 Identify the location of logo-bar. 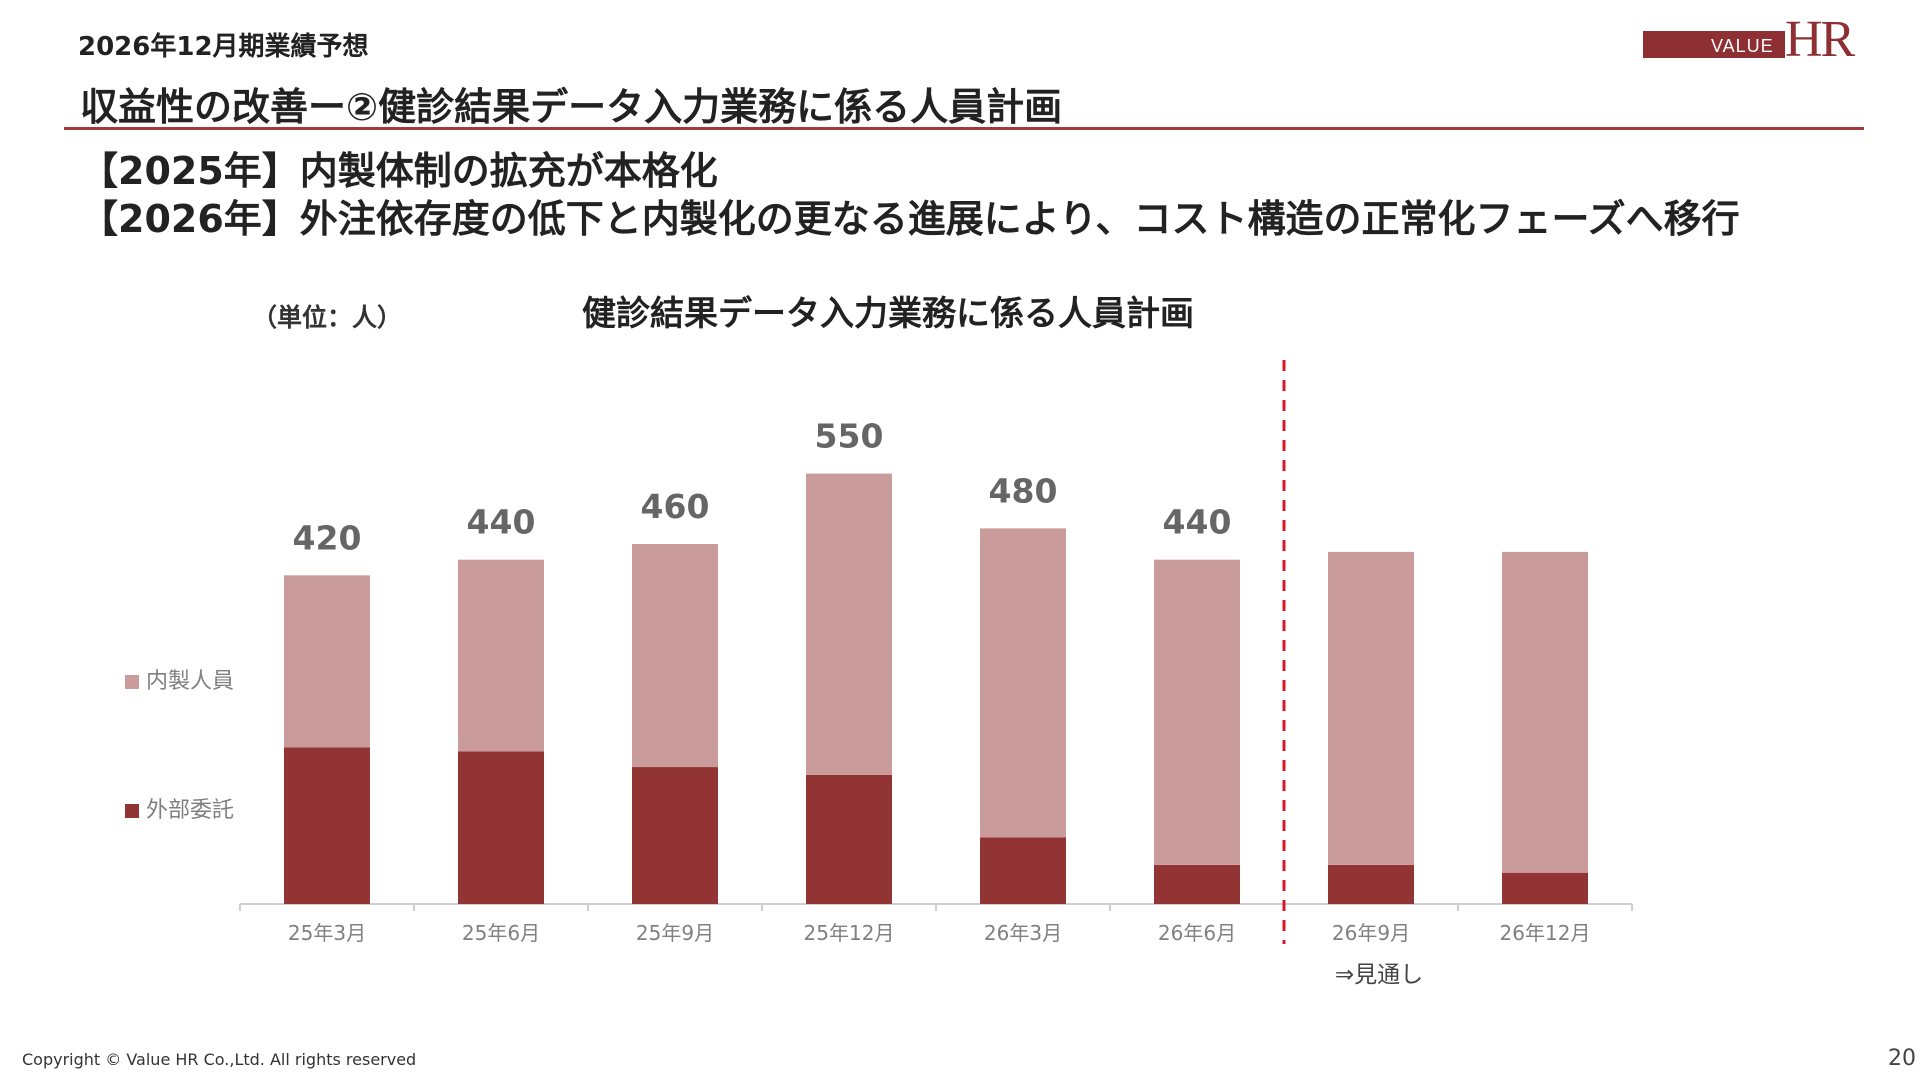
(1714, 44).